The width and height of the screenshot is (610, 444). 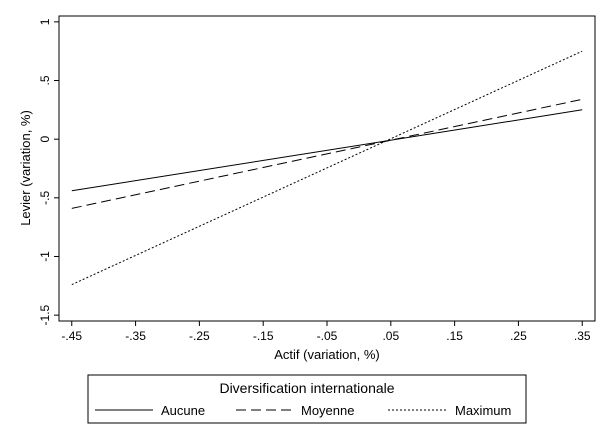 What do you see at coordinates (326, 354) in the screenshot?
I see `x-axis-title: Actif (variation, %)` at bounding box center [326, 354].